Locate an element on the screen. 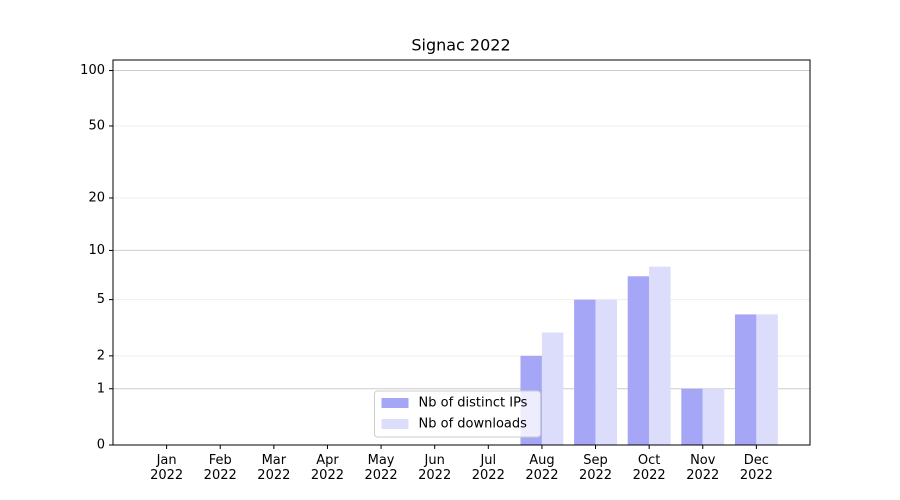 The height and width of the screenshot is (500, 900). x-tick-label: Oct 2022 is located at coordinates (649, 468).